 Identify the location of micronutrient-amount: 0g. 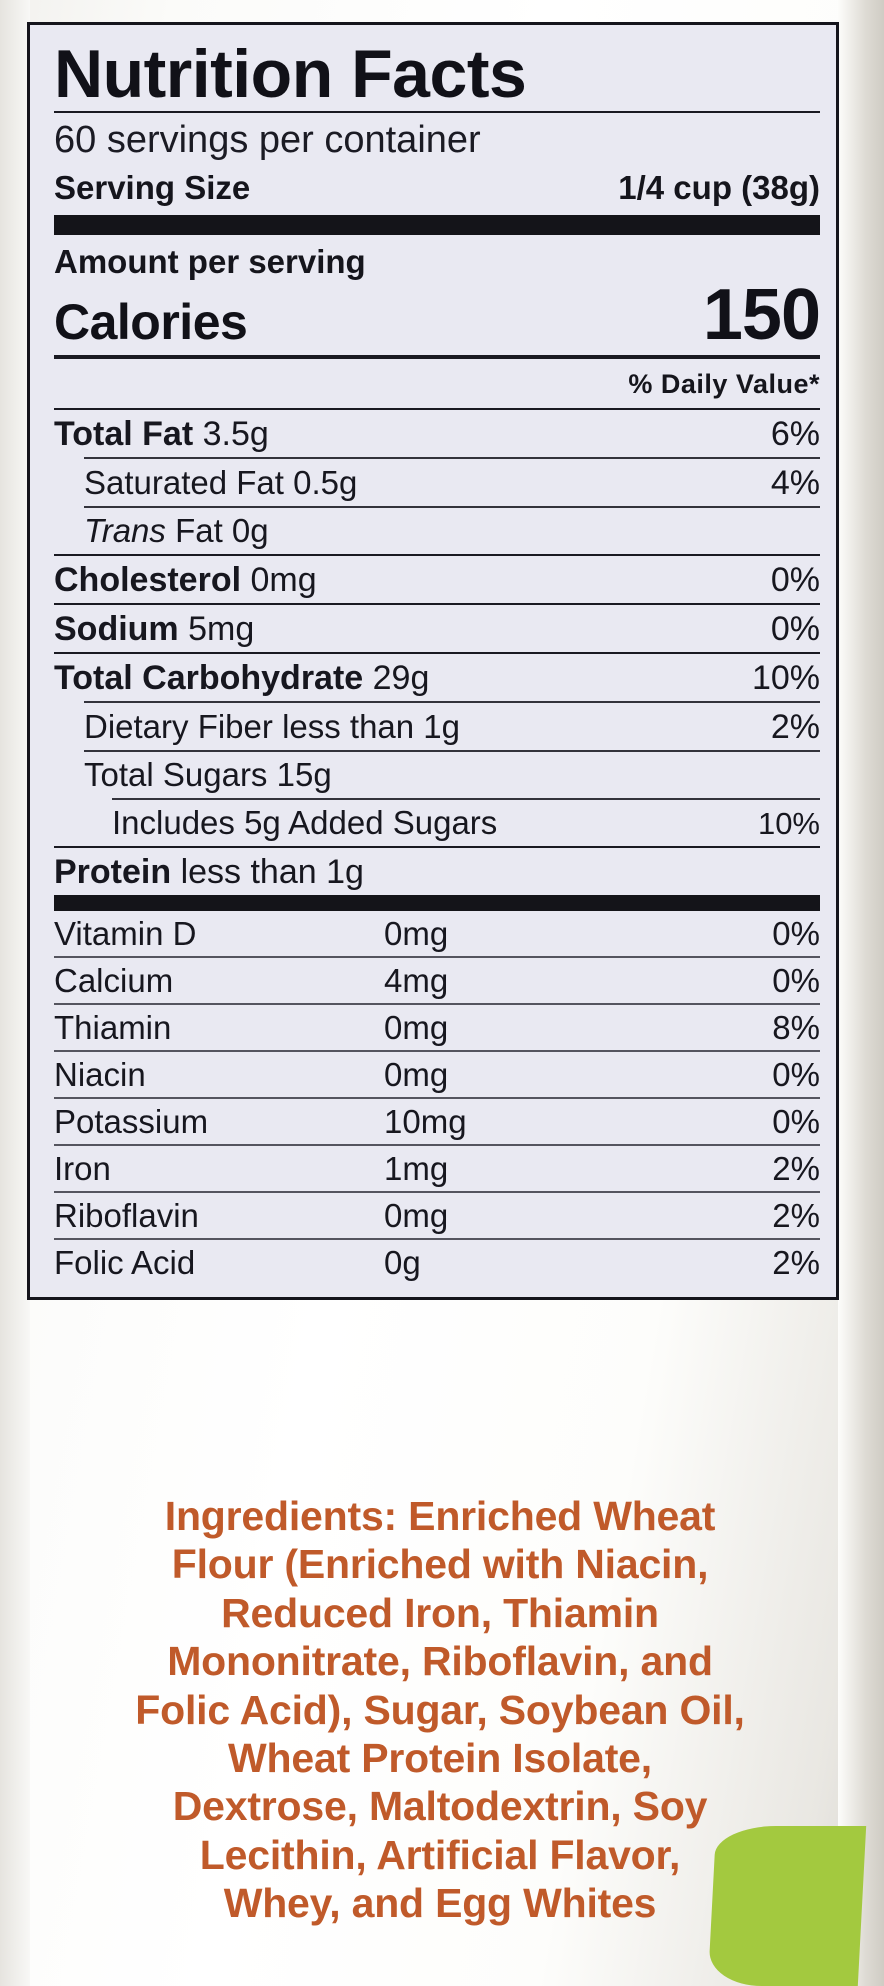
(402, 1263).